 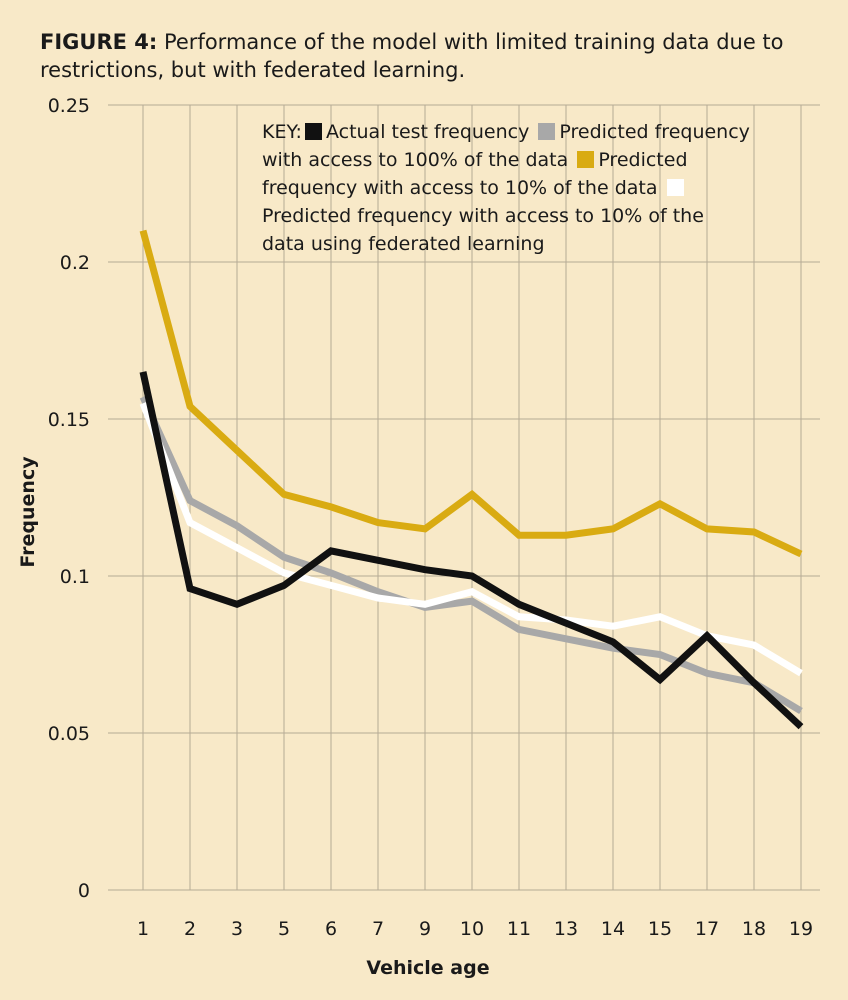 What do you see at coordinates (801, 929) in the screenshot?
I see `x-tick-label: 19` at bounding box center [801, 929].